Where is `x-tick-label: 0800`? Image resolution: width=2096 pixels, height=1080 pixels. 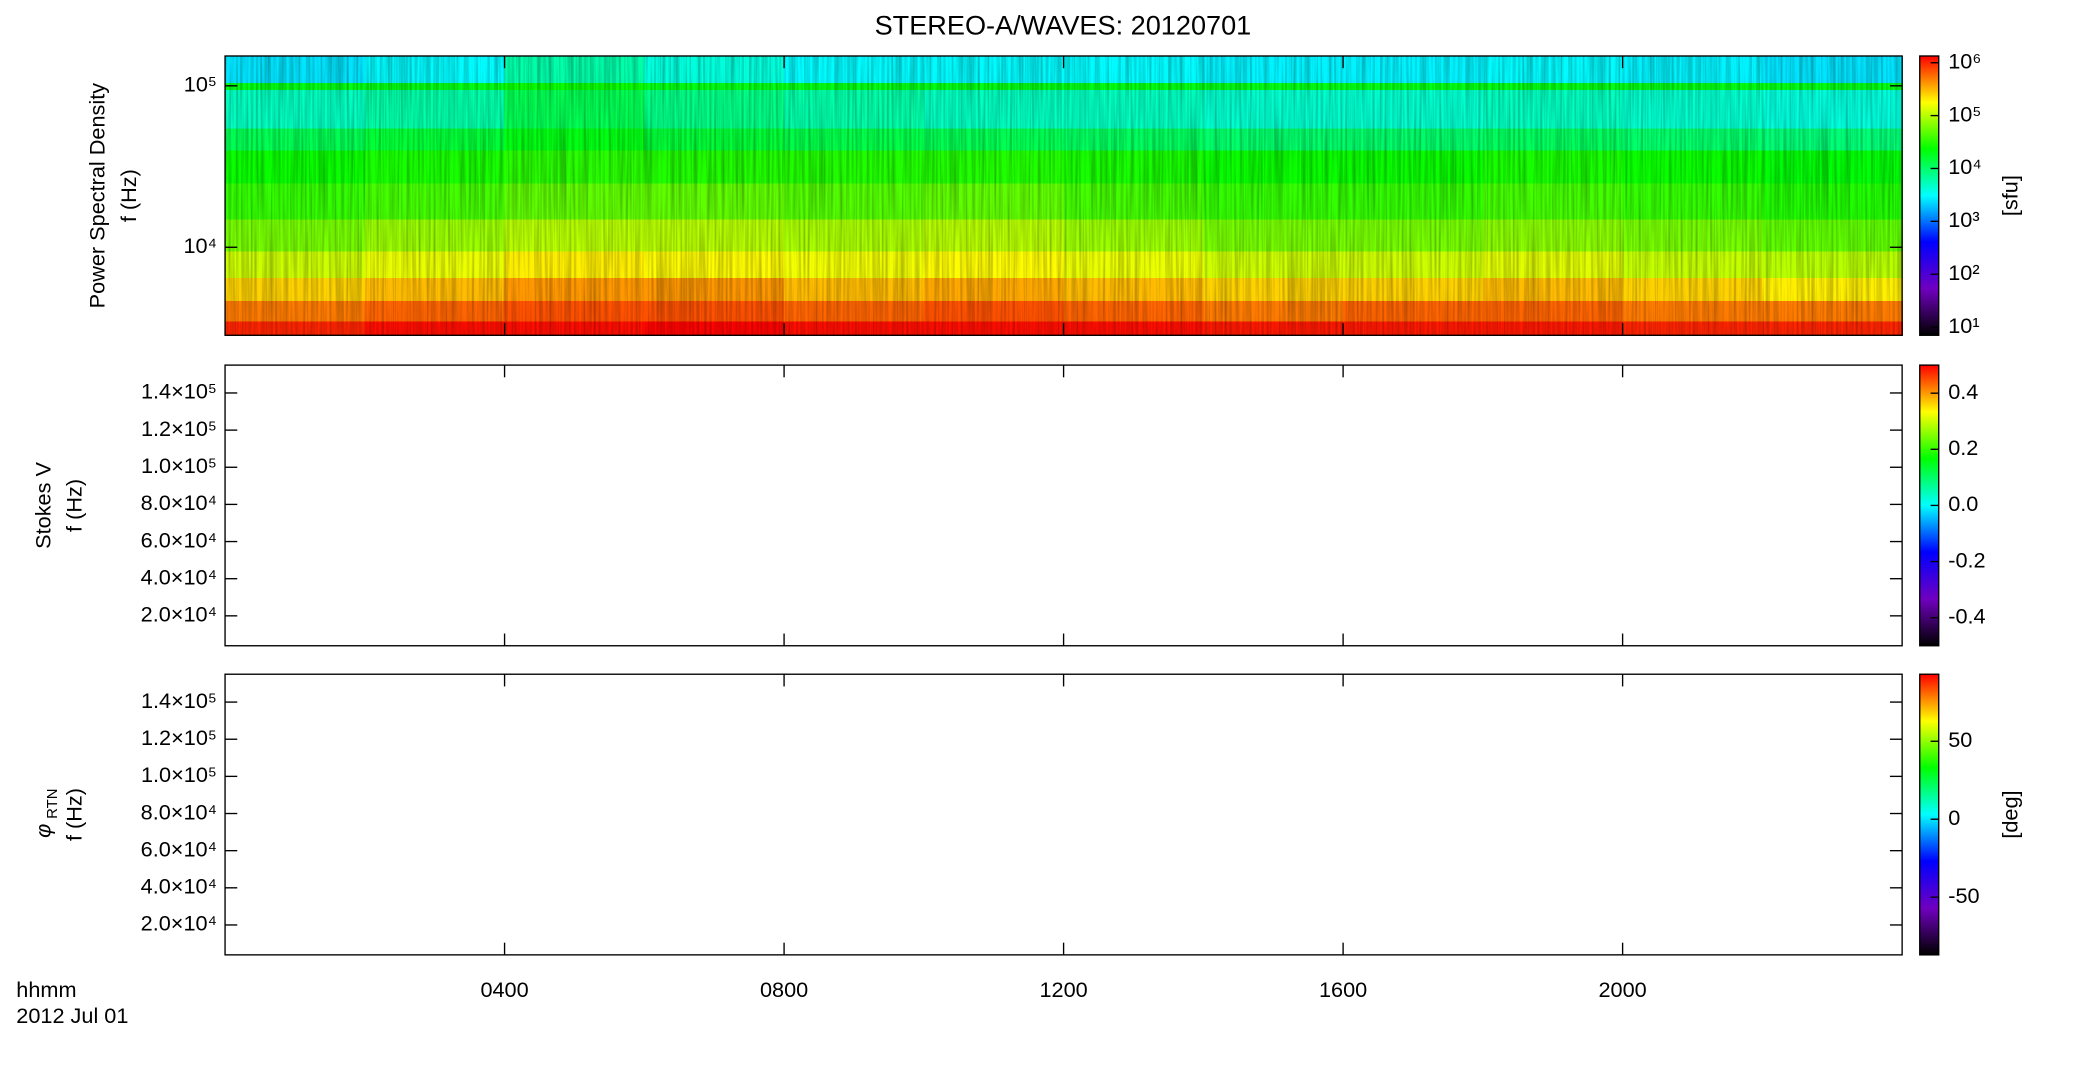 x-tick-label: 0800 is located at coordinates (784, 989).